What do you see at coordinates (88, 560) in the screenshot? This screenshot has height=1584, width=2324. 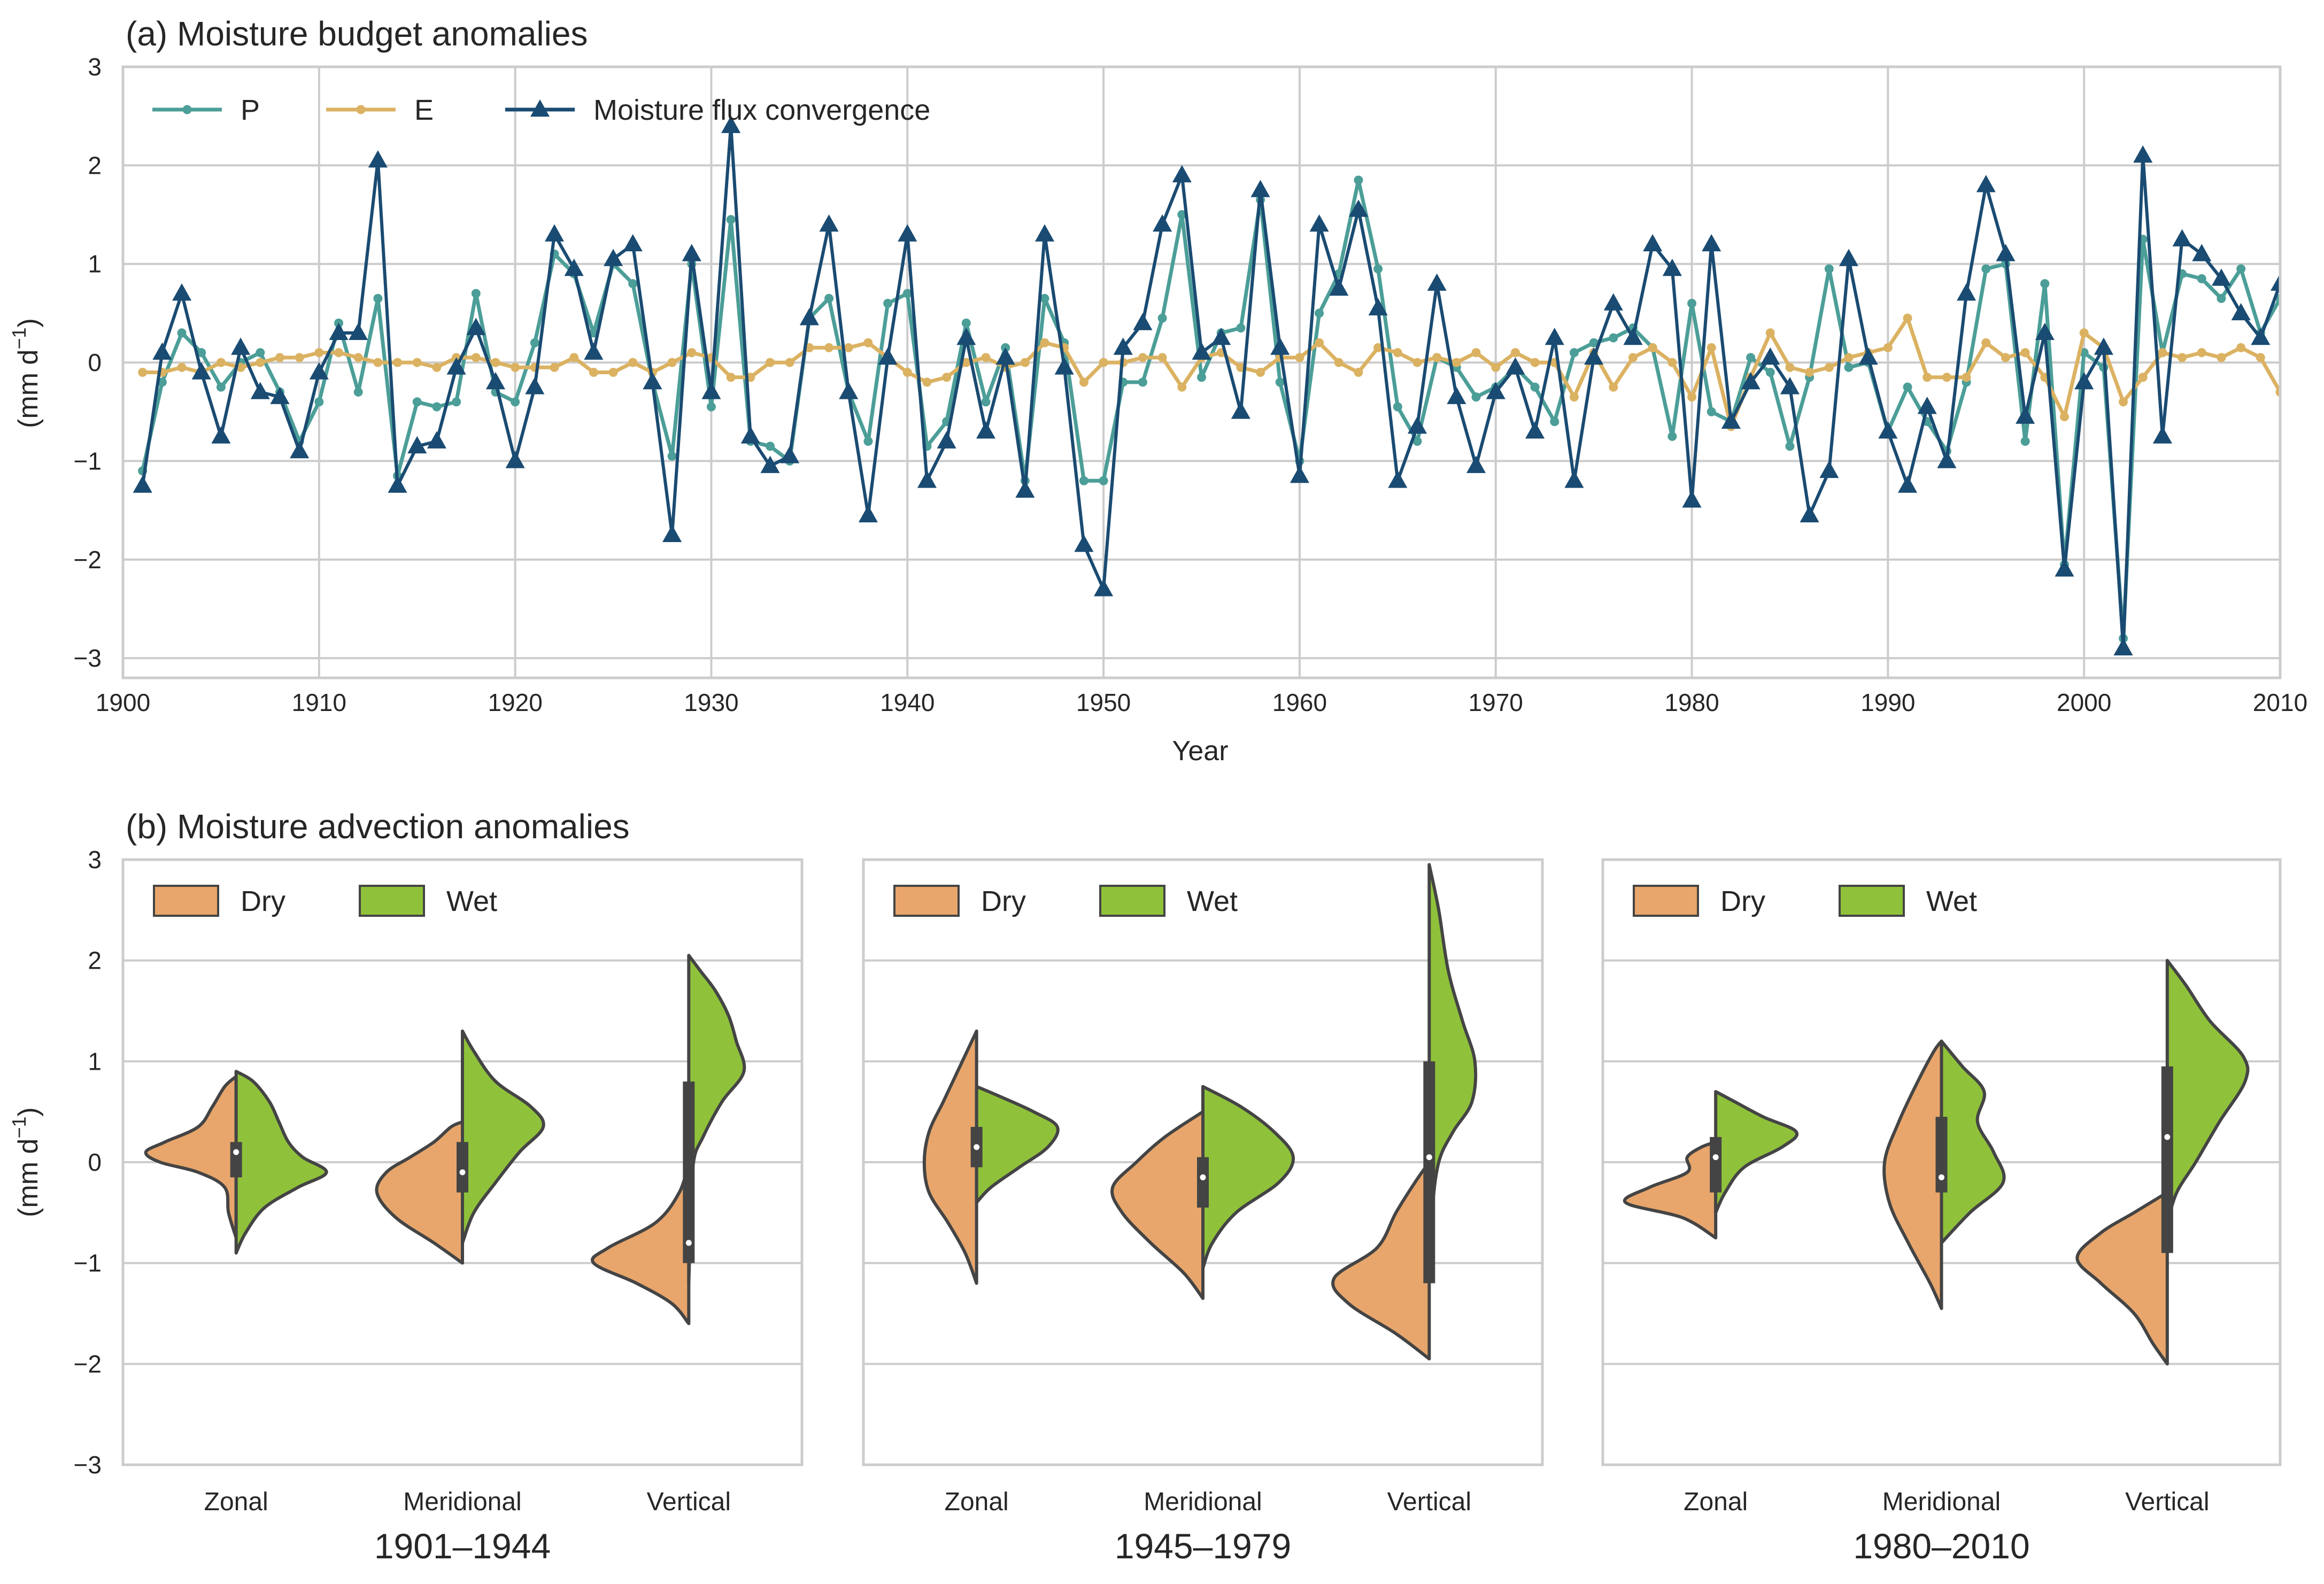 I see `budget-y-tick-label: −2` at bounding box center [88, 560].